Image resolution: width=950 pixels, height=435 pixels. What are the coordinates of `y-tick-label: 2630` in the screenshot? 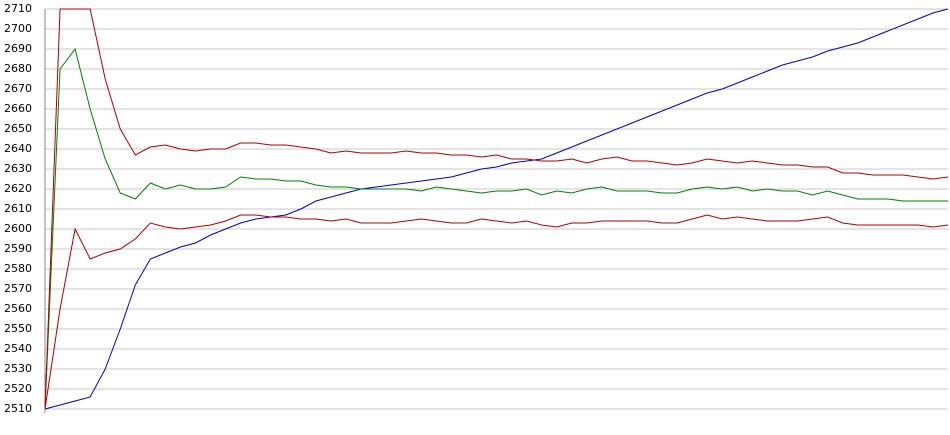 It's located at (18, 168).